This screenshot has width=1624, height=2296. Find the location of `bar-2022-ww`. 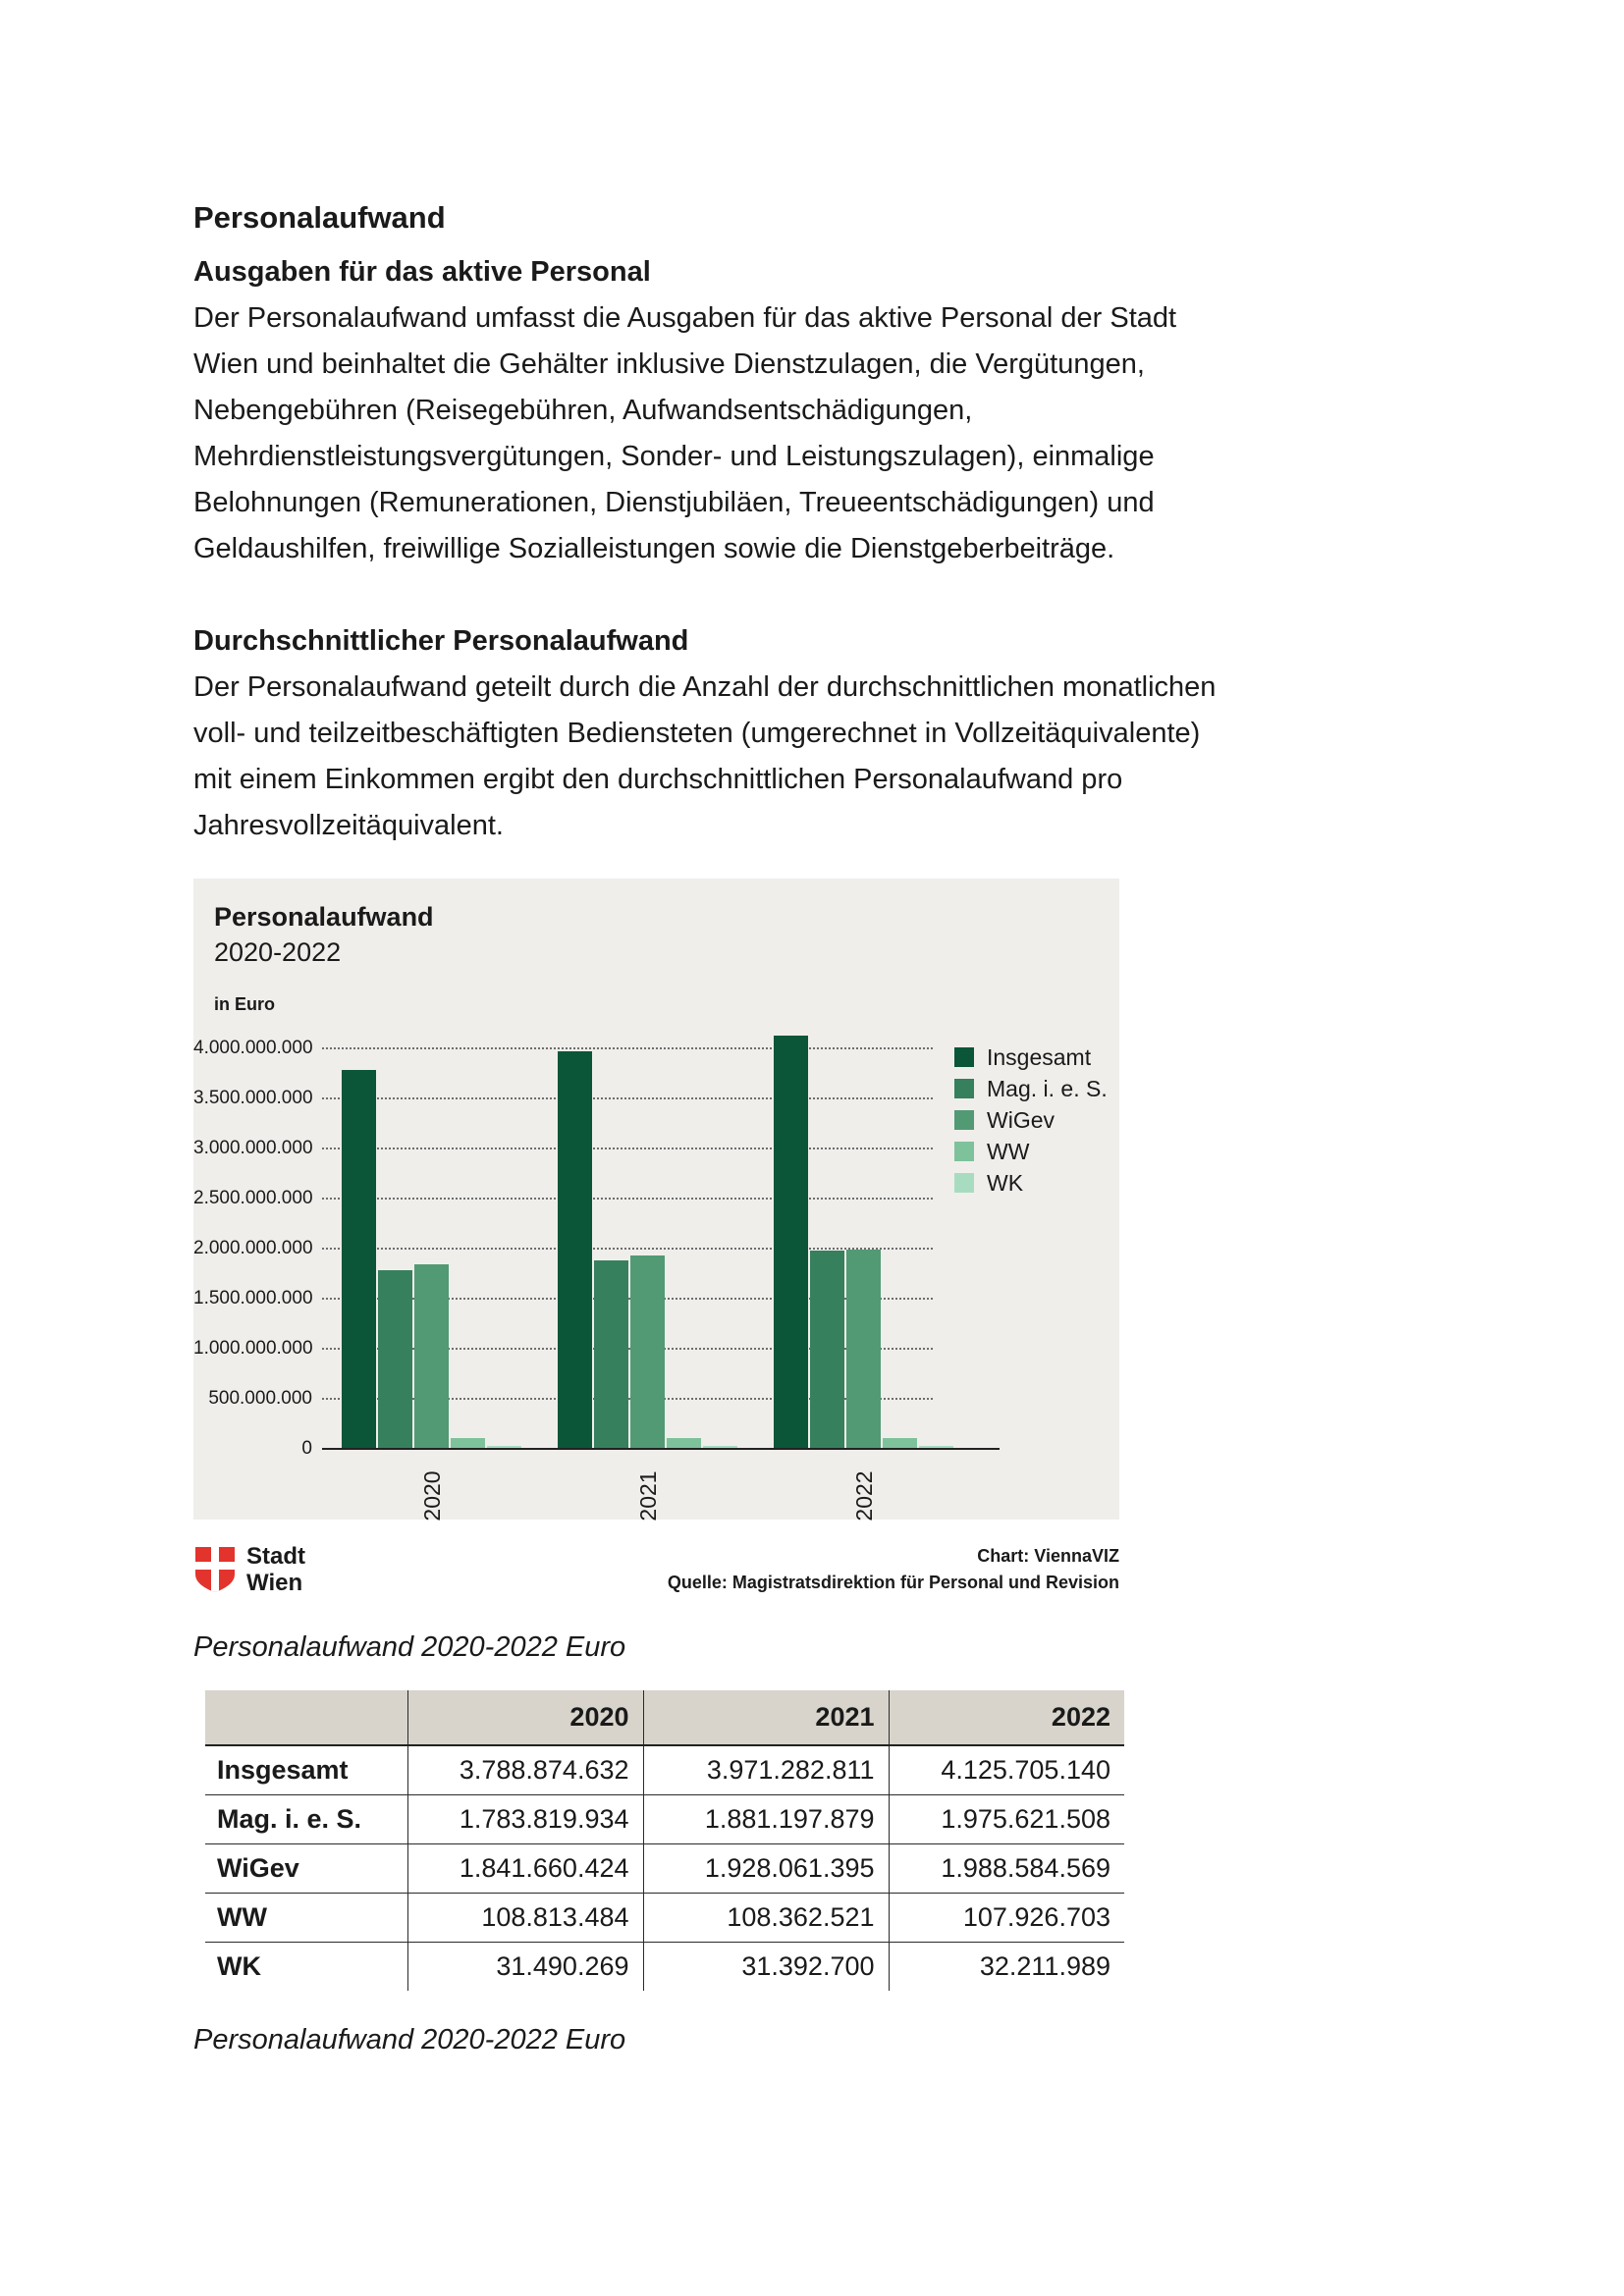

bar-2022-ww is located at coordinates (900, 1443).